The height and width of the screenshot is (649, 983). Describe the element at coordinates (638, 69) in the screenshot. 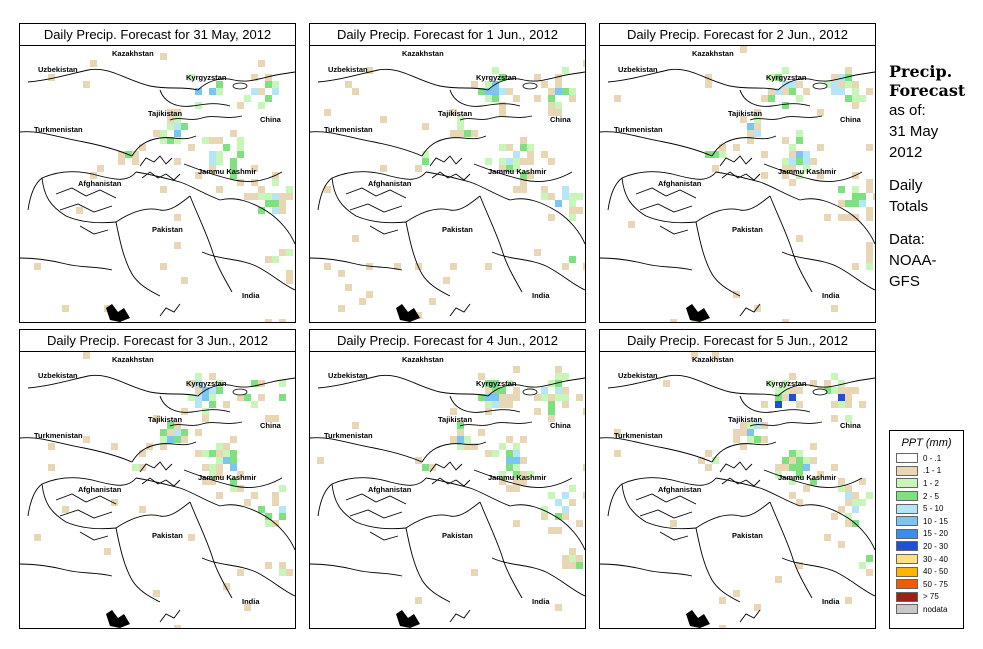

I see `country-label: Uzbekistan` at that location.